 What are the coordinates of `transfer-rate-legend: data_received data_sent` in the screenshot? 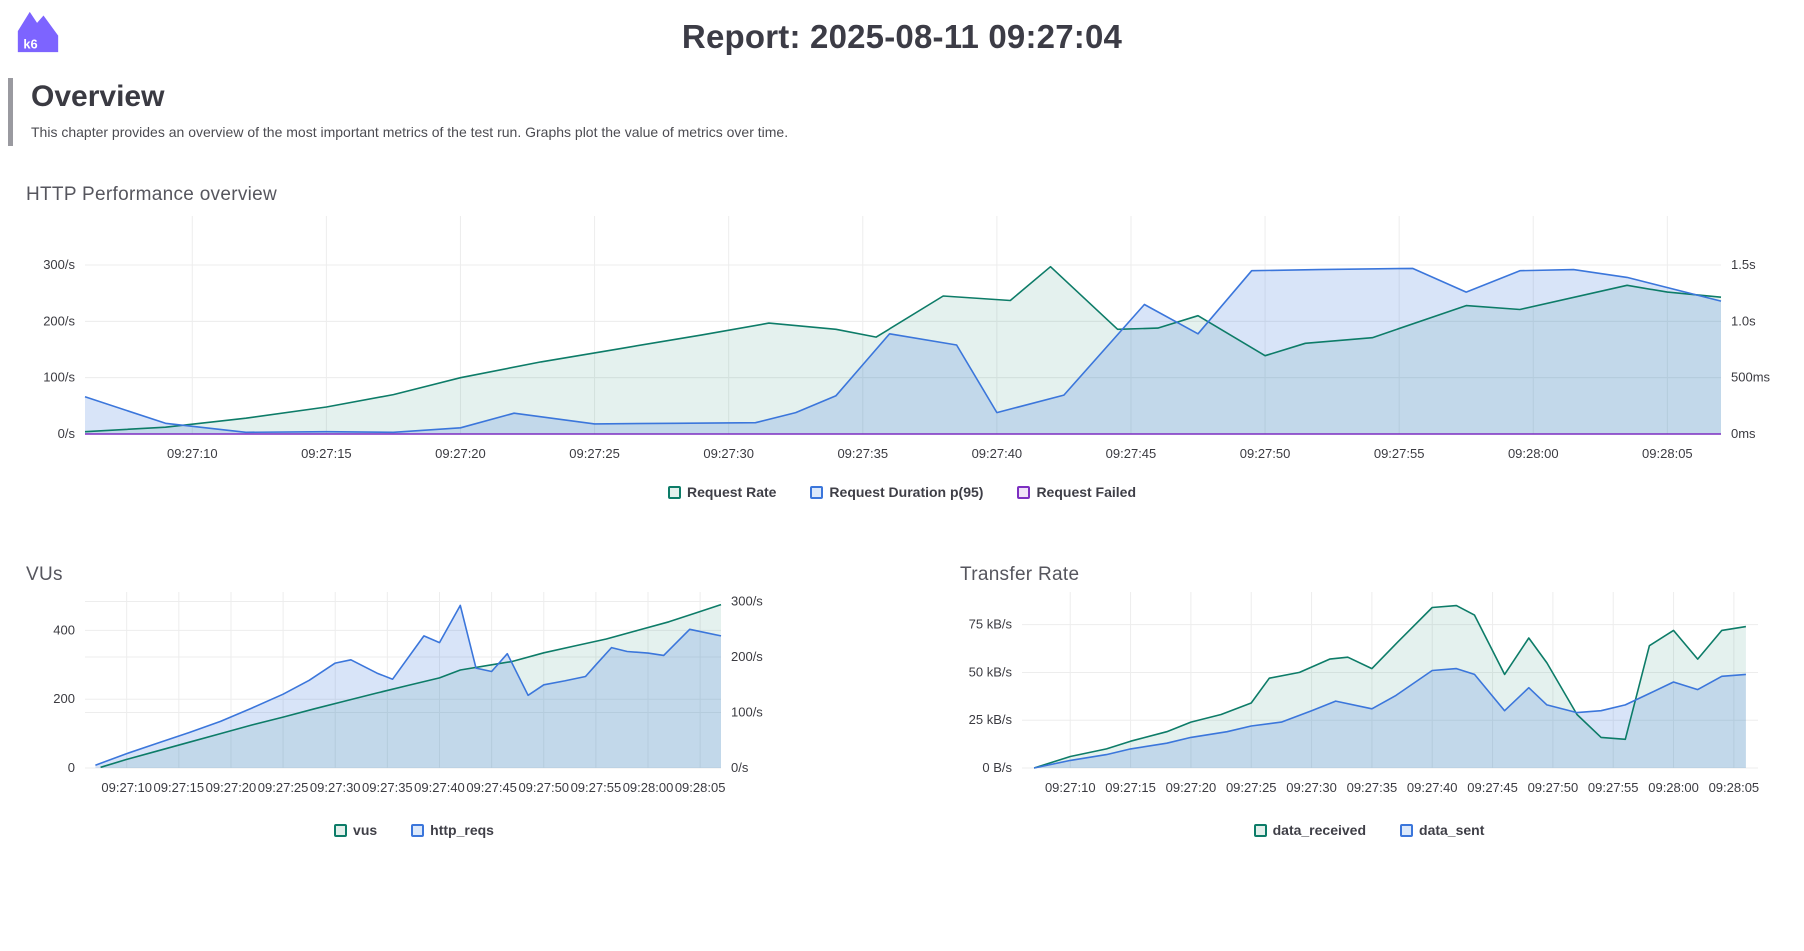 It's located at (1369, 830).